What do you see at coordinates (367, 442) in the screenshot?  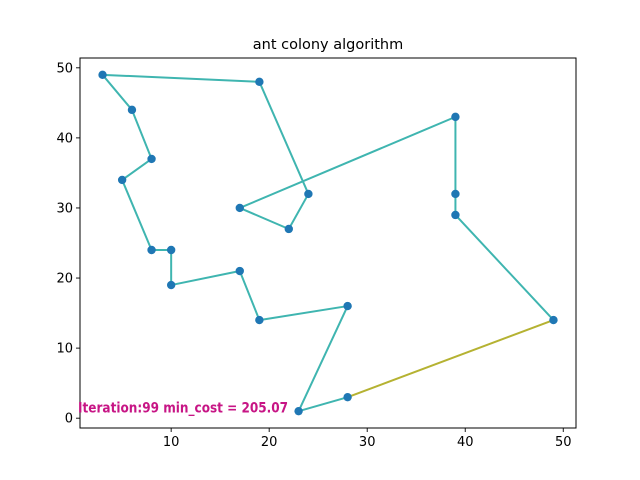 I see `x-tick-label: 30` at bounding box center [367, 442].